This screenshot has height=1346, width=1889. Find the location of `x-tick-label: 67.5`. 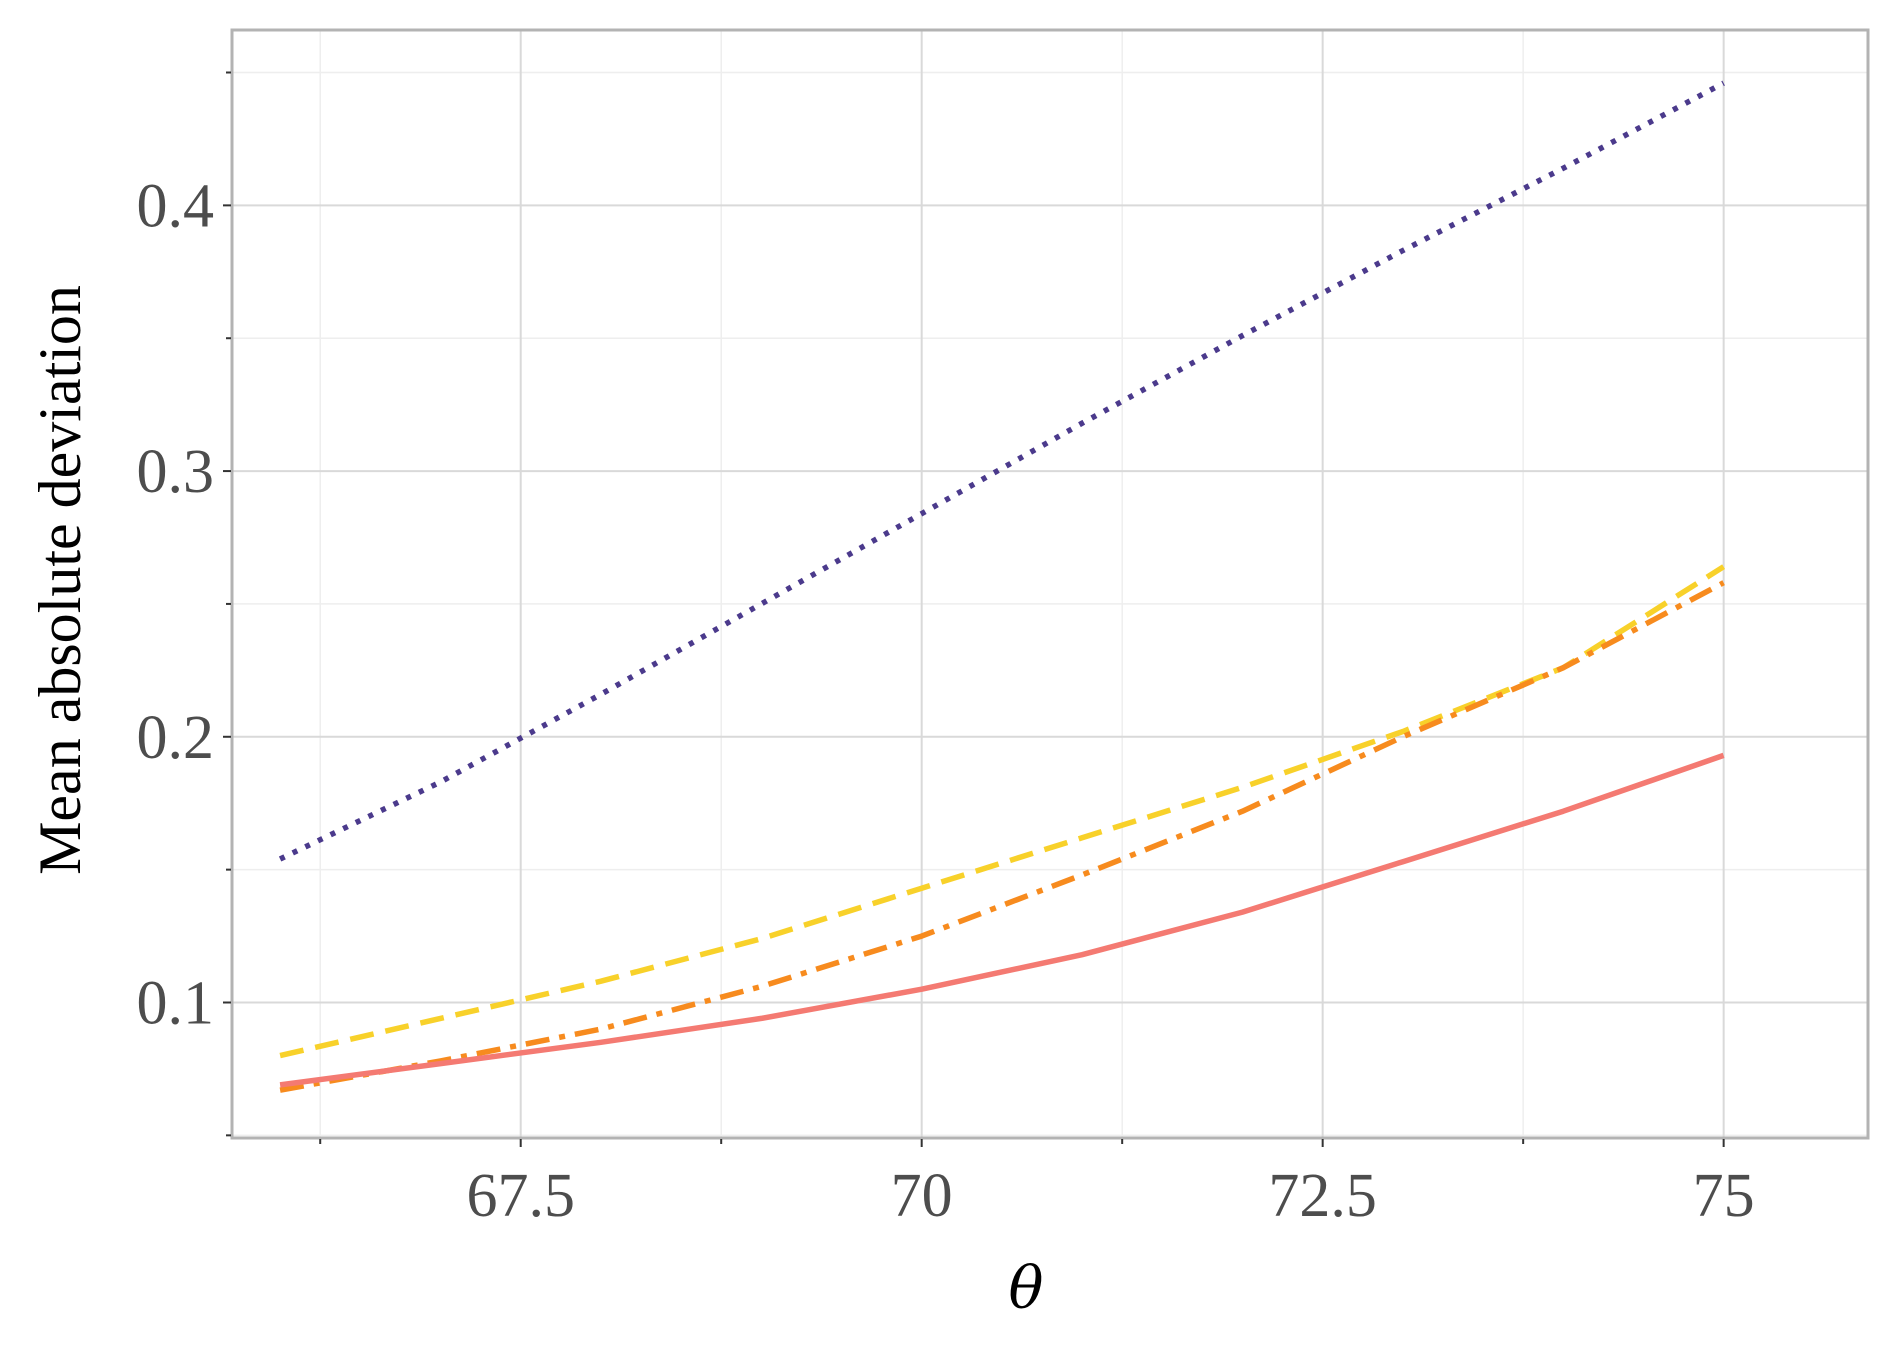

x-tick-label: 67.5 is located at coordinates (520, 1196).